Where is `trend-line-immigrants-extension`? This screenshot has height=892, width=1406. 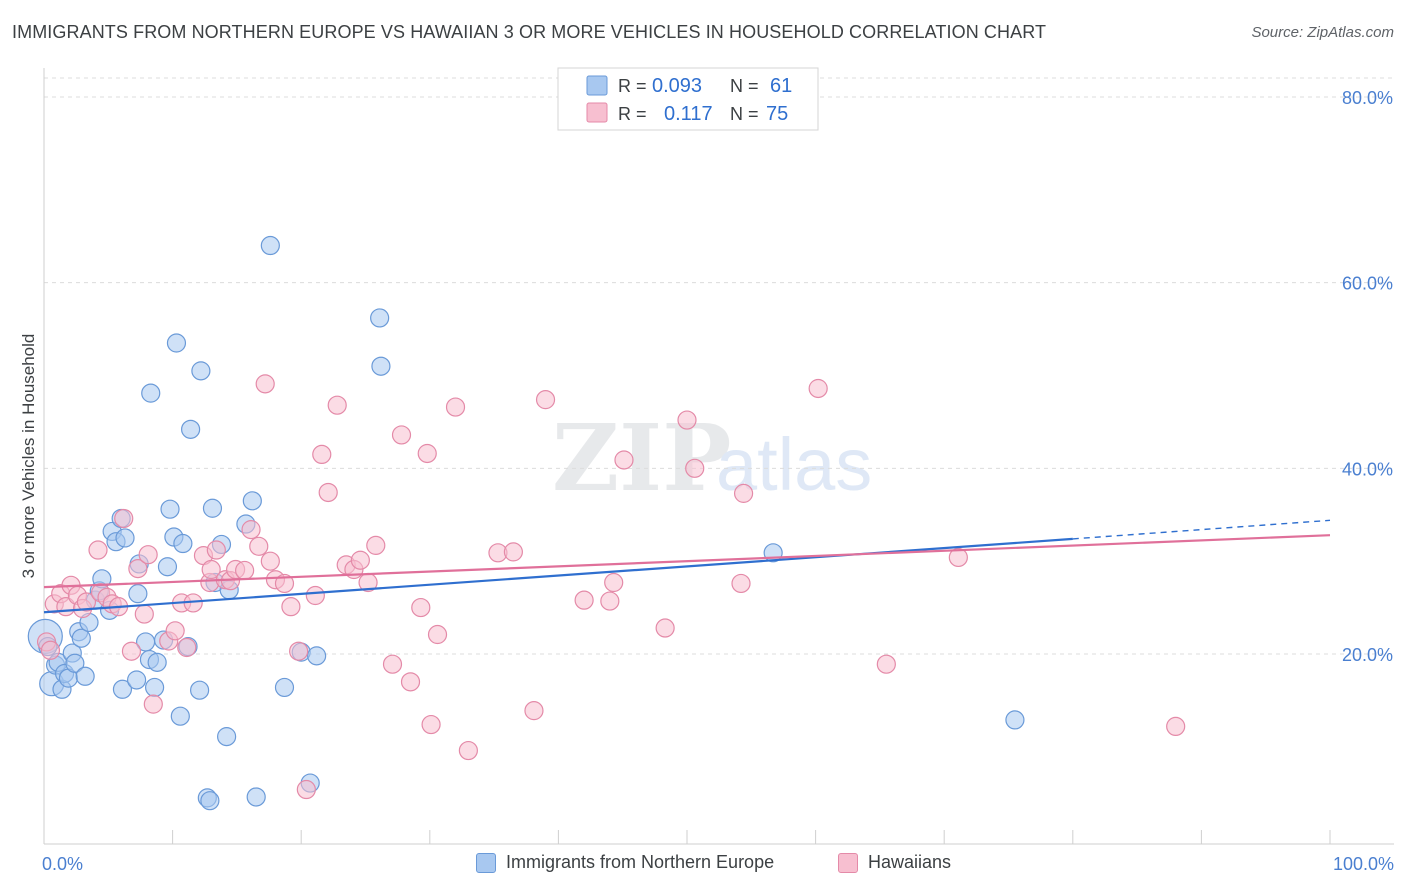
trend-line-immigrants-extension is located at coordinates (1201, 529).